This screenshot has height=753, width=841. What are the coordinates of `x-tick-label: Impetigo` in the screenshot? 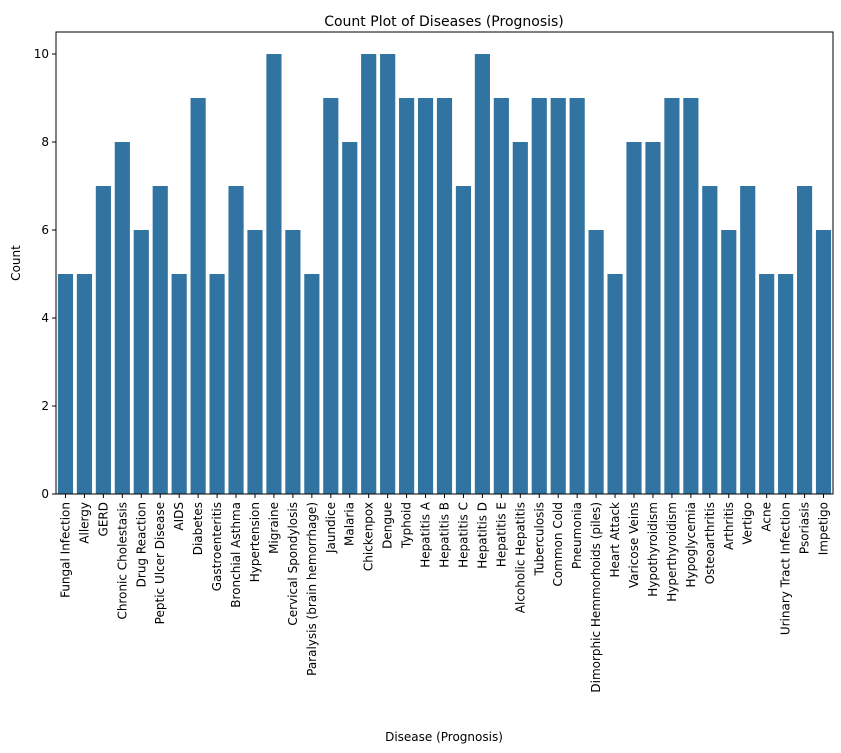 It's located at (824, 528).